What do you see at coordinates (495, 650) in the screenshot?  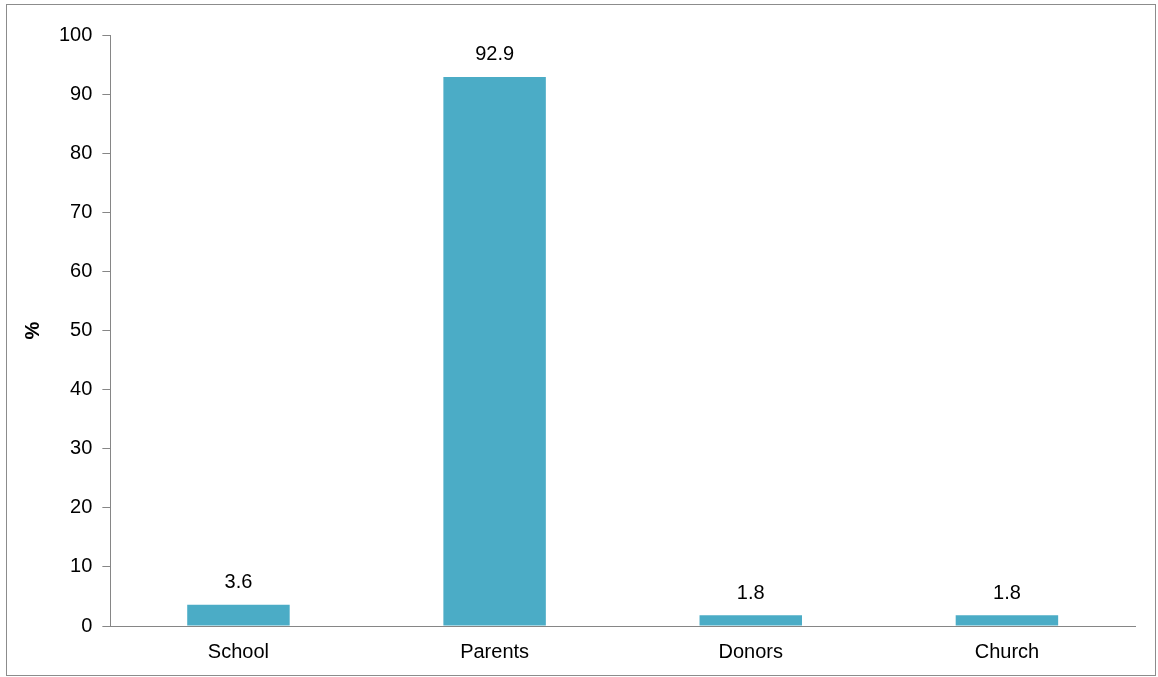 I see `x-tick-label: Parents` at bounding box center [495, 650].